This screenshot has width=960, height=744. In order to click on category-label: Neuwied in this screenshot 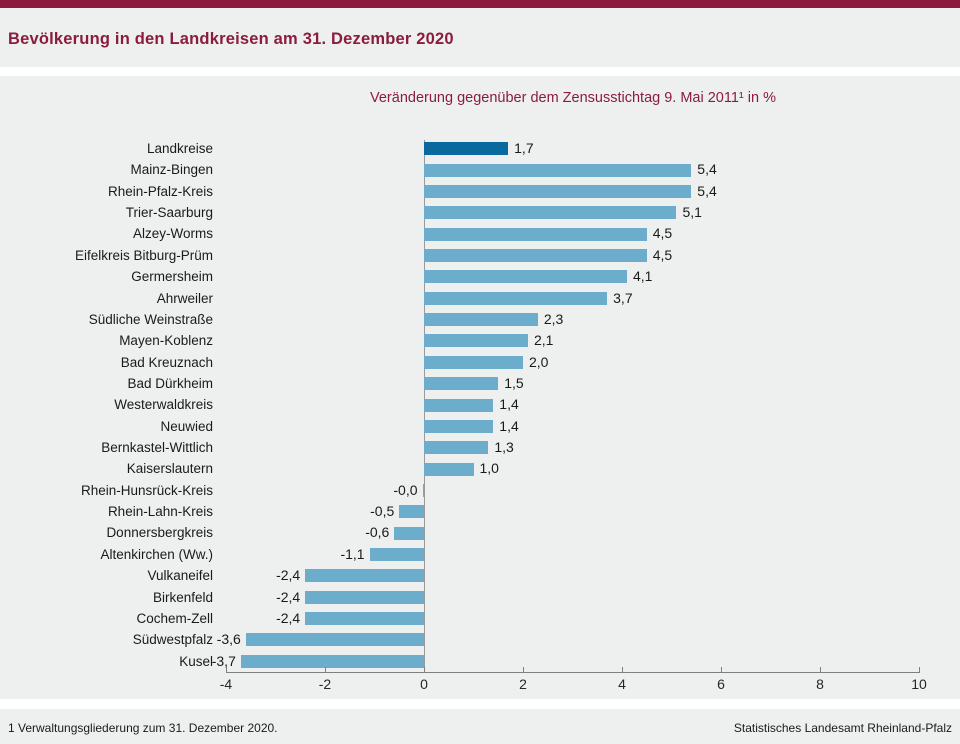, I will do `click(186, 426)`.